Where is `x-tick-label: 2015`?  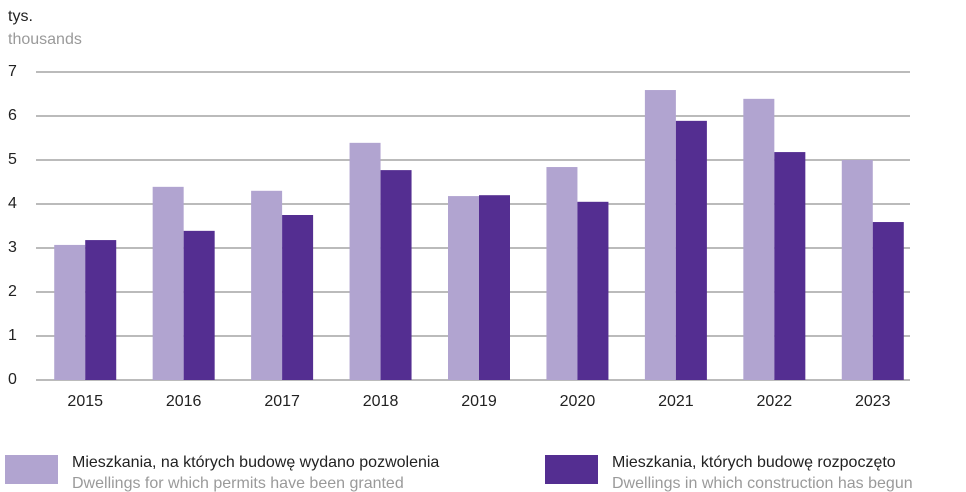
x-tick-label: 2015 is located at coordinates (85, 401).